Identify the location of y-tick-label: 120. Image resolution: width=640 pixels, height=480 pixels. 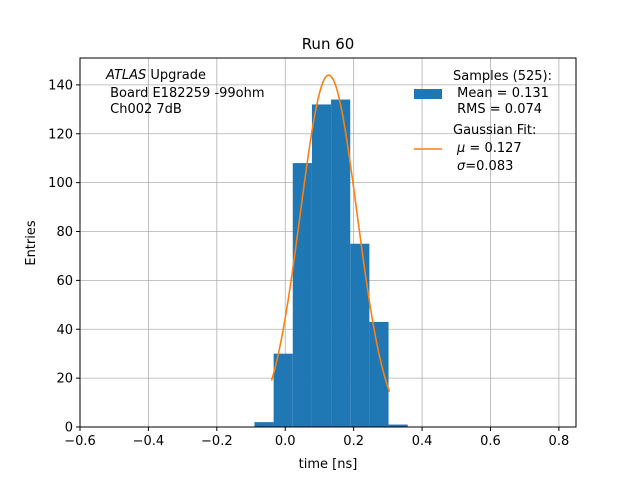
(60, 134).